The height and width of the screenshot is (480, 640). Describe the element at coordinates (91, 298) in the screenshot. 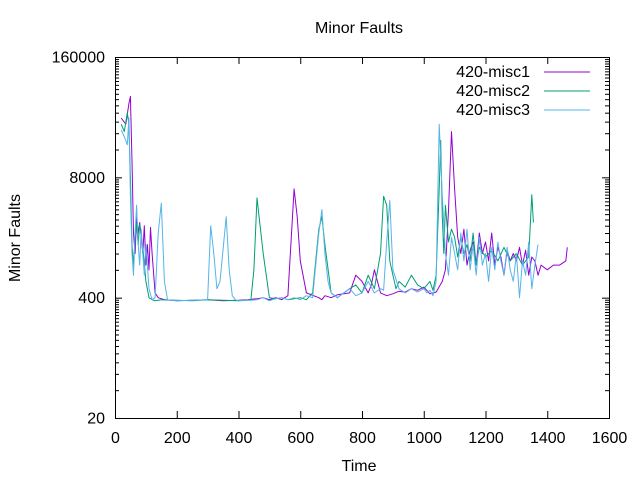

I see `y-tick-label: 400` at that location.